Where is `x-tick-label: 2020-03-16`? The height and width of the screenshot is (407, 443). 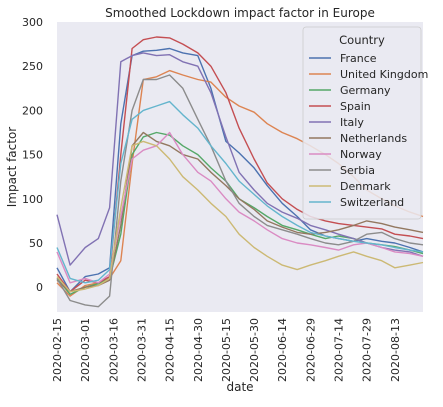
x-tick-label: 2020-03-16 is located at coordinates (113, 350).